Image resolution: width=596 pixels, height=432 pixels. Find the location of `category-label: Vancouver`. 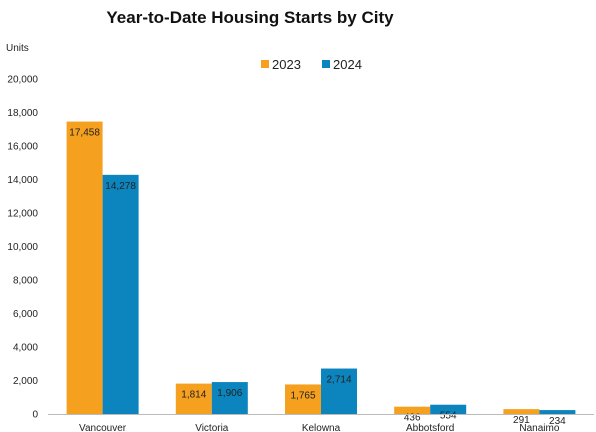

category-label: Vancouver is located at coordinates (103, 427).